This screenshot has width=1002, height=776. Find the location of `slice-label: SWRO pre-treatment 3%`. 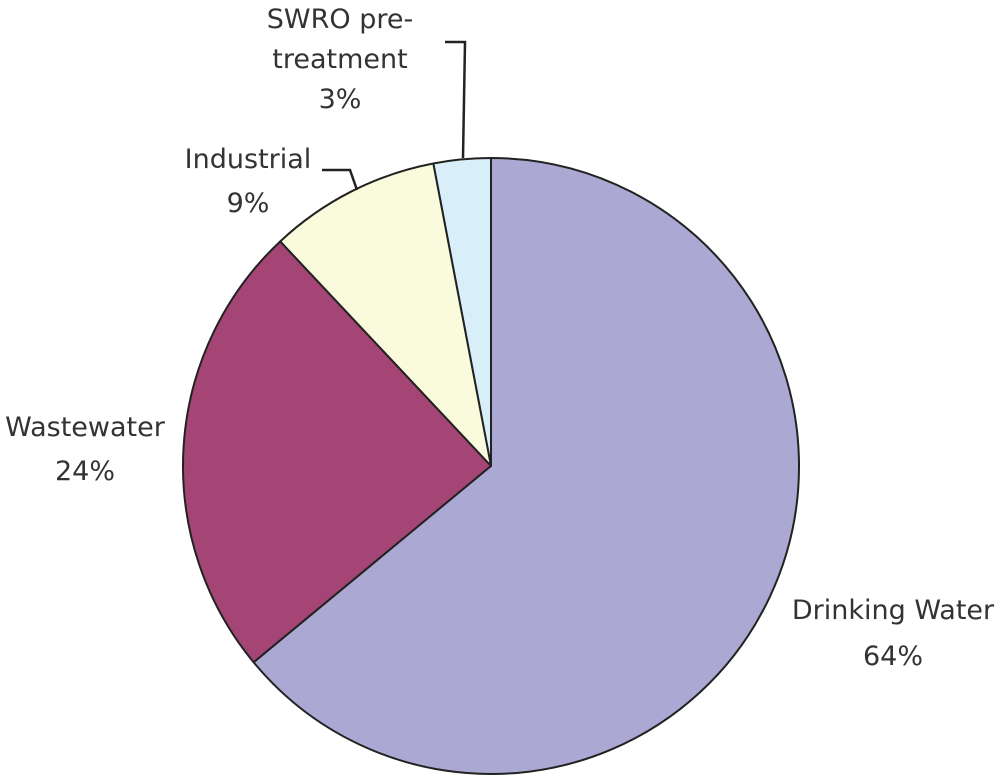

slice-label: SWRO pre-treatment 3% is located at coordinates (340, 60).